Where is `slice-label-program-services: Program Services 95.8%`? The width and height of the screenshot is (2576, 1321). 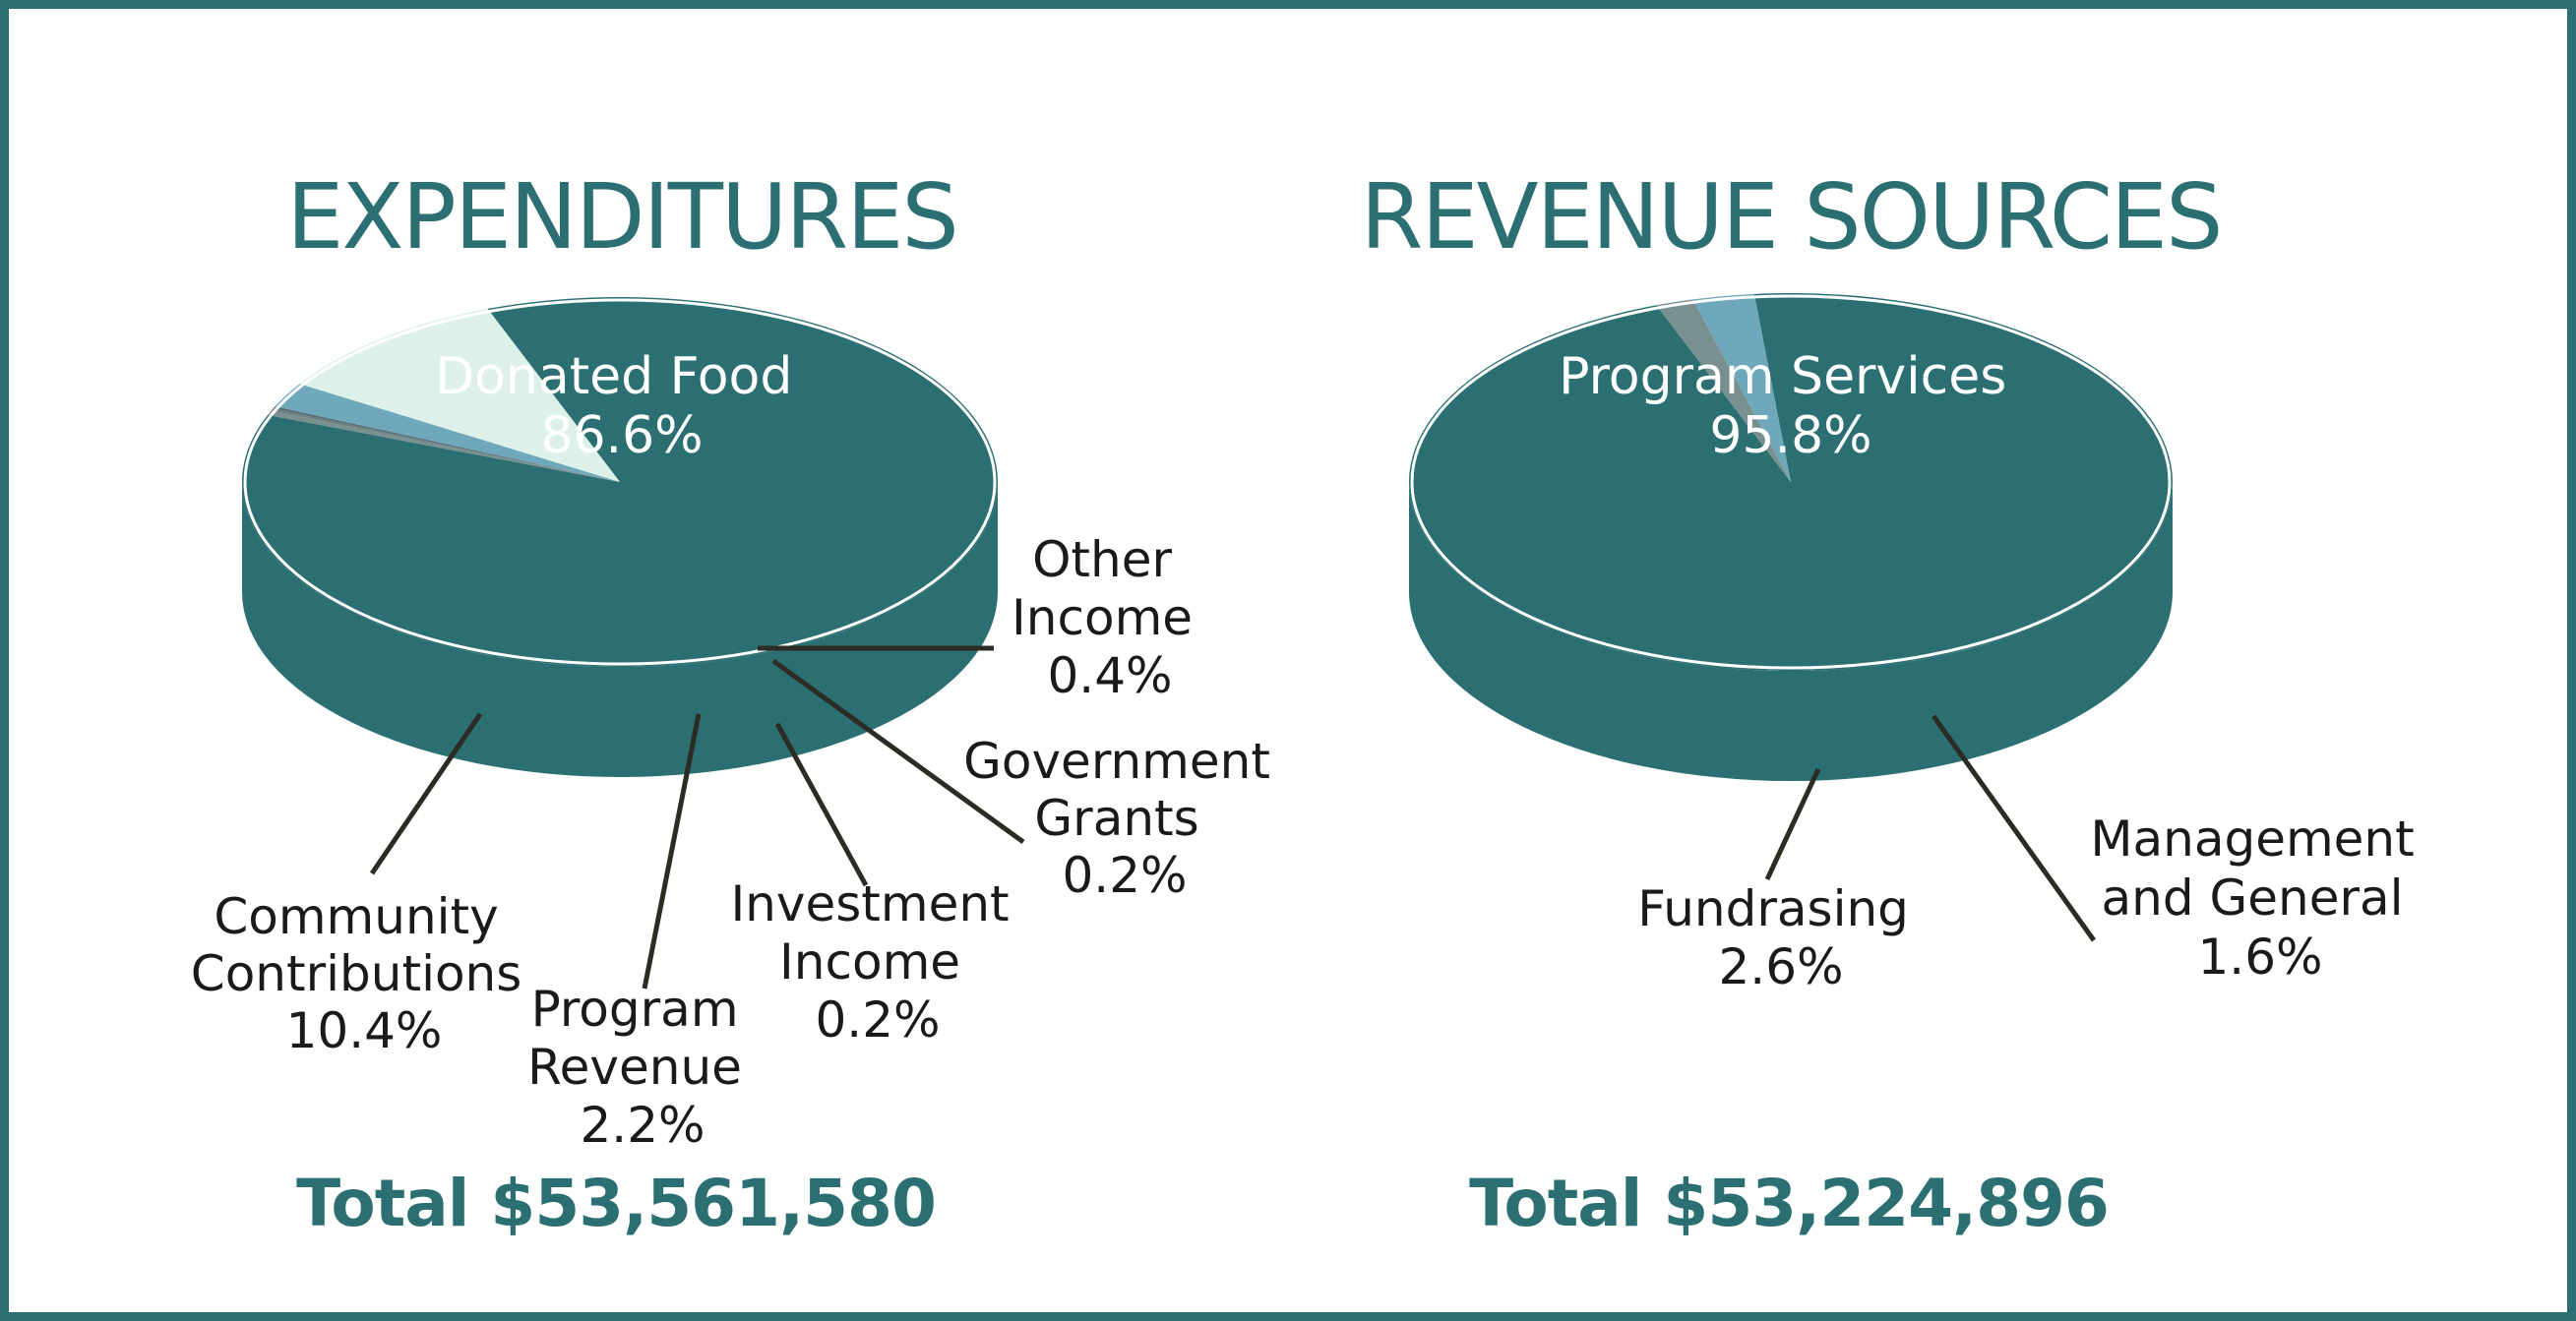 slice-label-program-services: Program Services 95.8% is located at coordinates (1791, 406).